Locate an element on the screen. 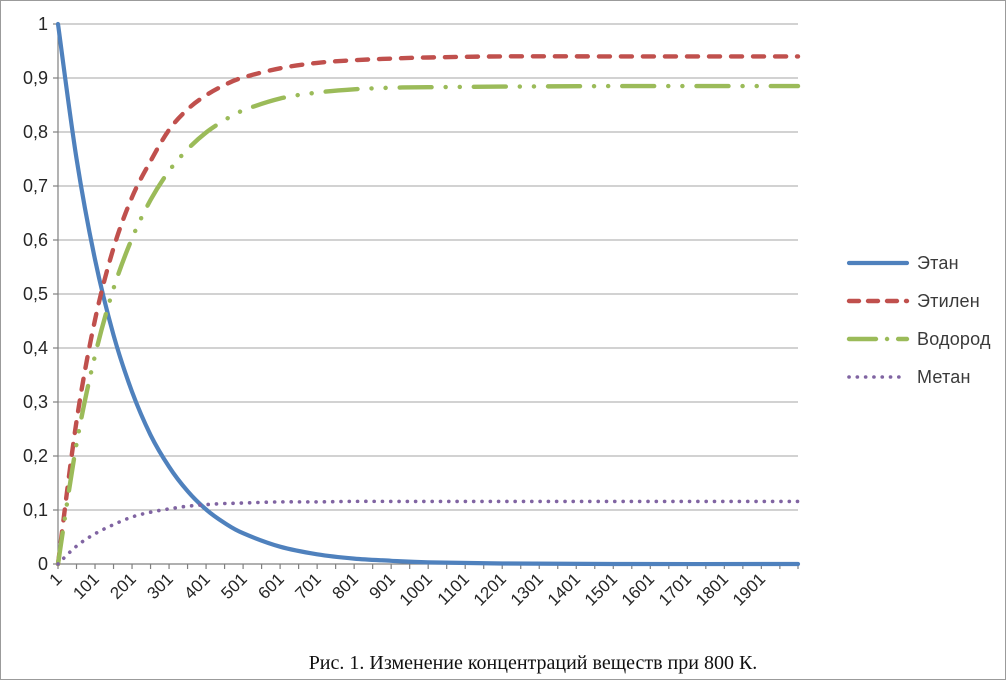 The height and width of the screenshot is (680, 1006). y-tick-label: 0,1 is located at coordinates (35, 510).